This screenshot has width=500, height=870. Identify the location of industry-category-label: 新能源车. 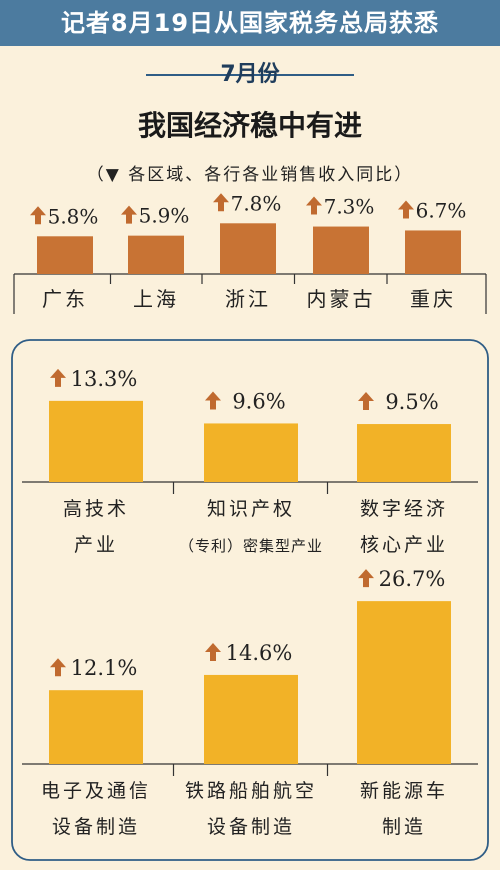
(404, 791).